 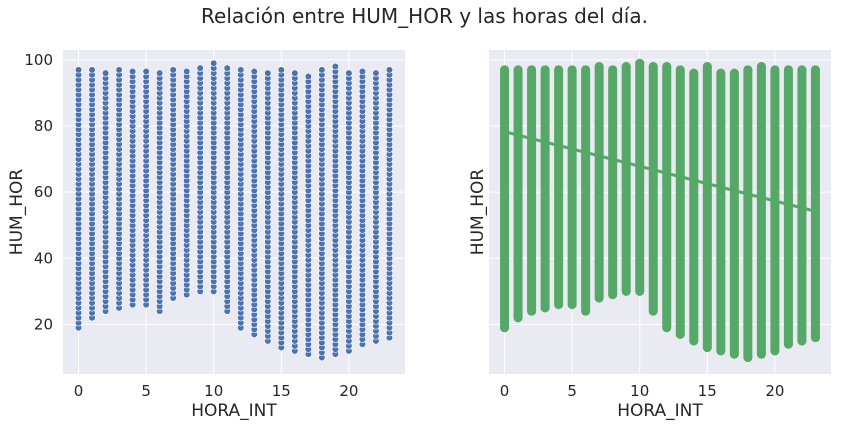 I want to click on y-tick-label: 100, so click(x=38, y=60).